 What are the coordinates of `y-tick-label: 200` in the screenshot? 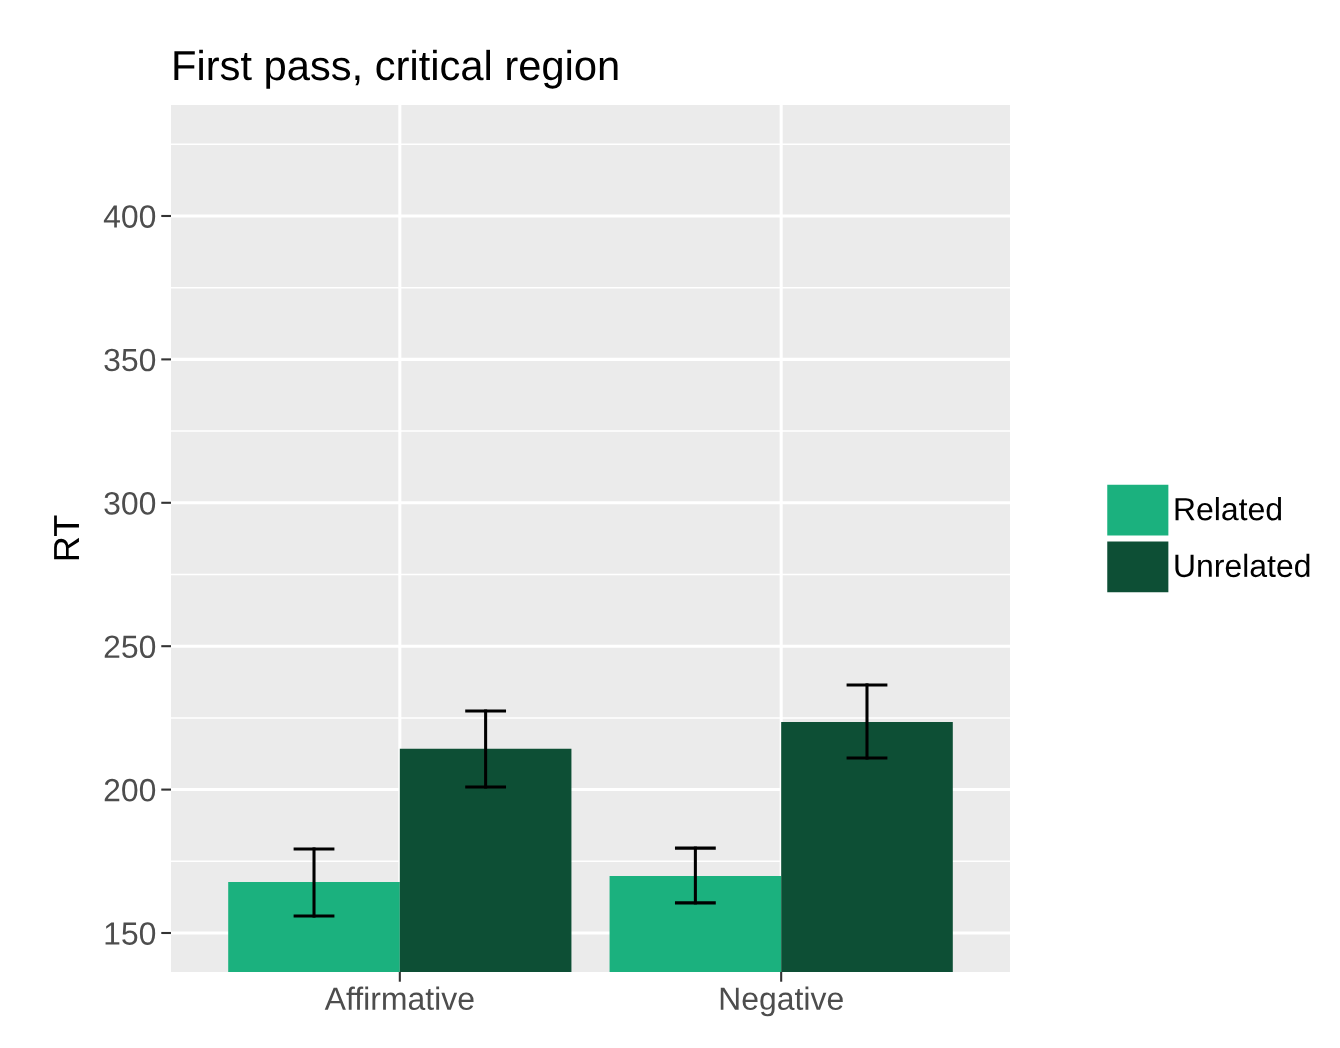 It's located at (130, 790).